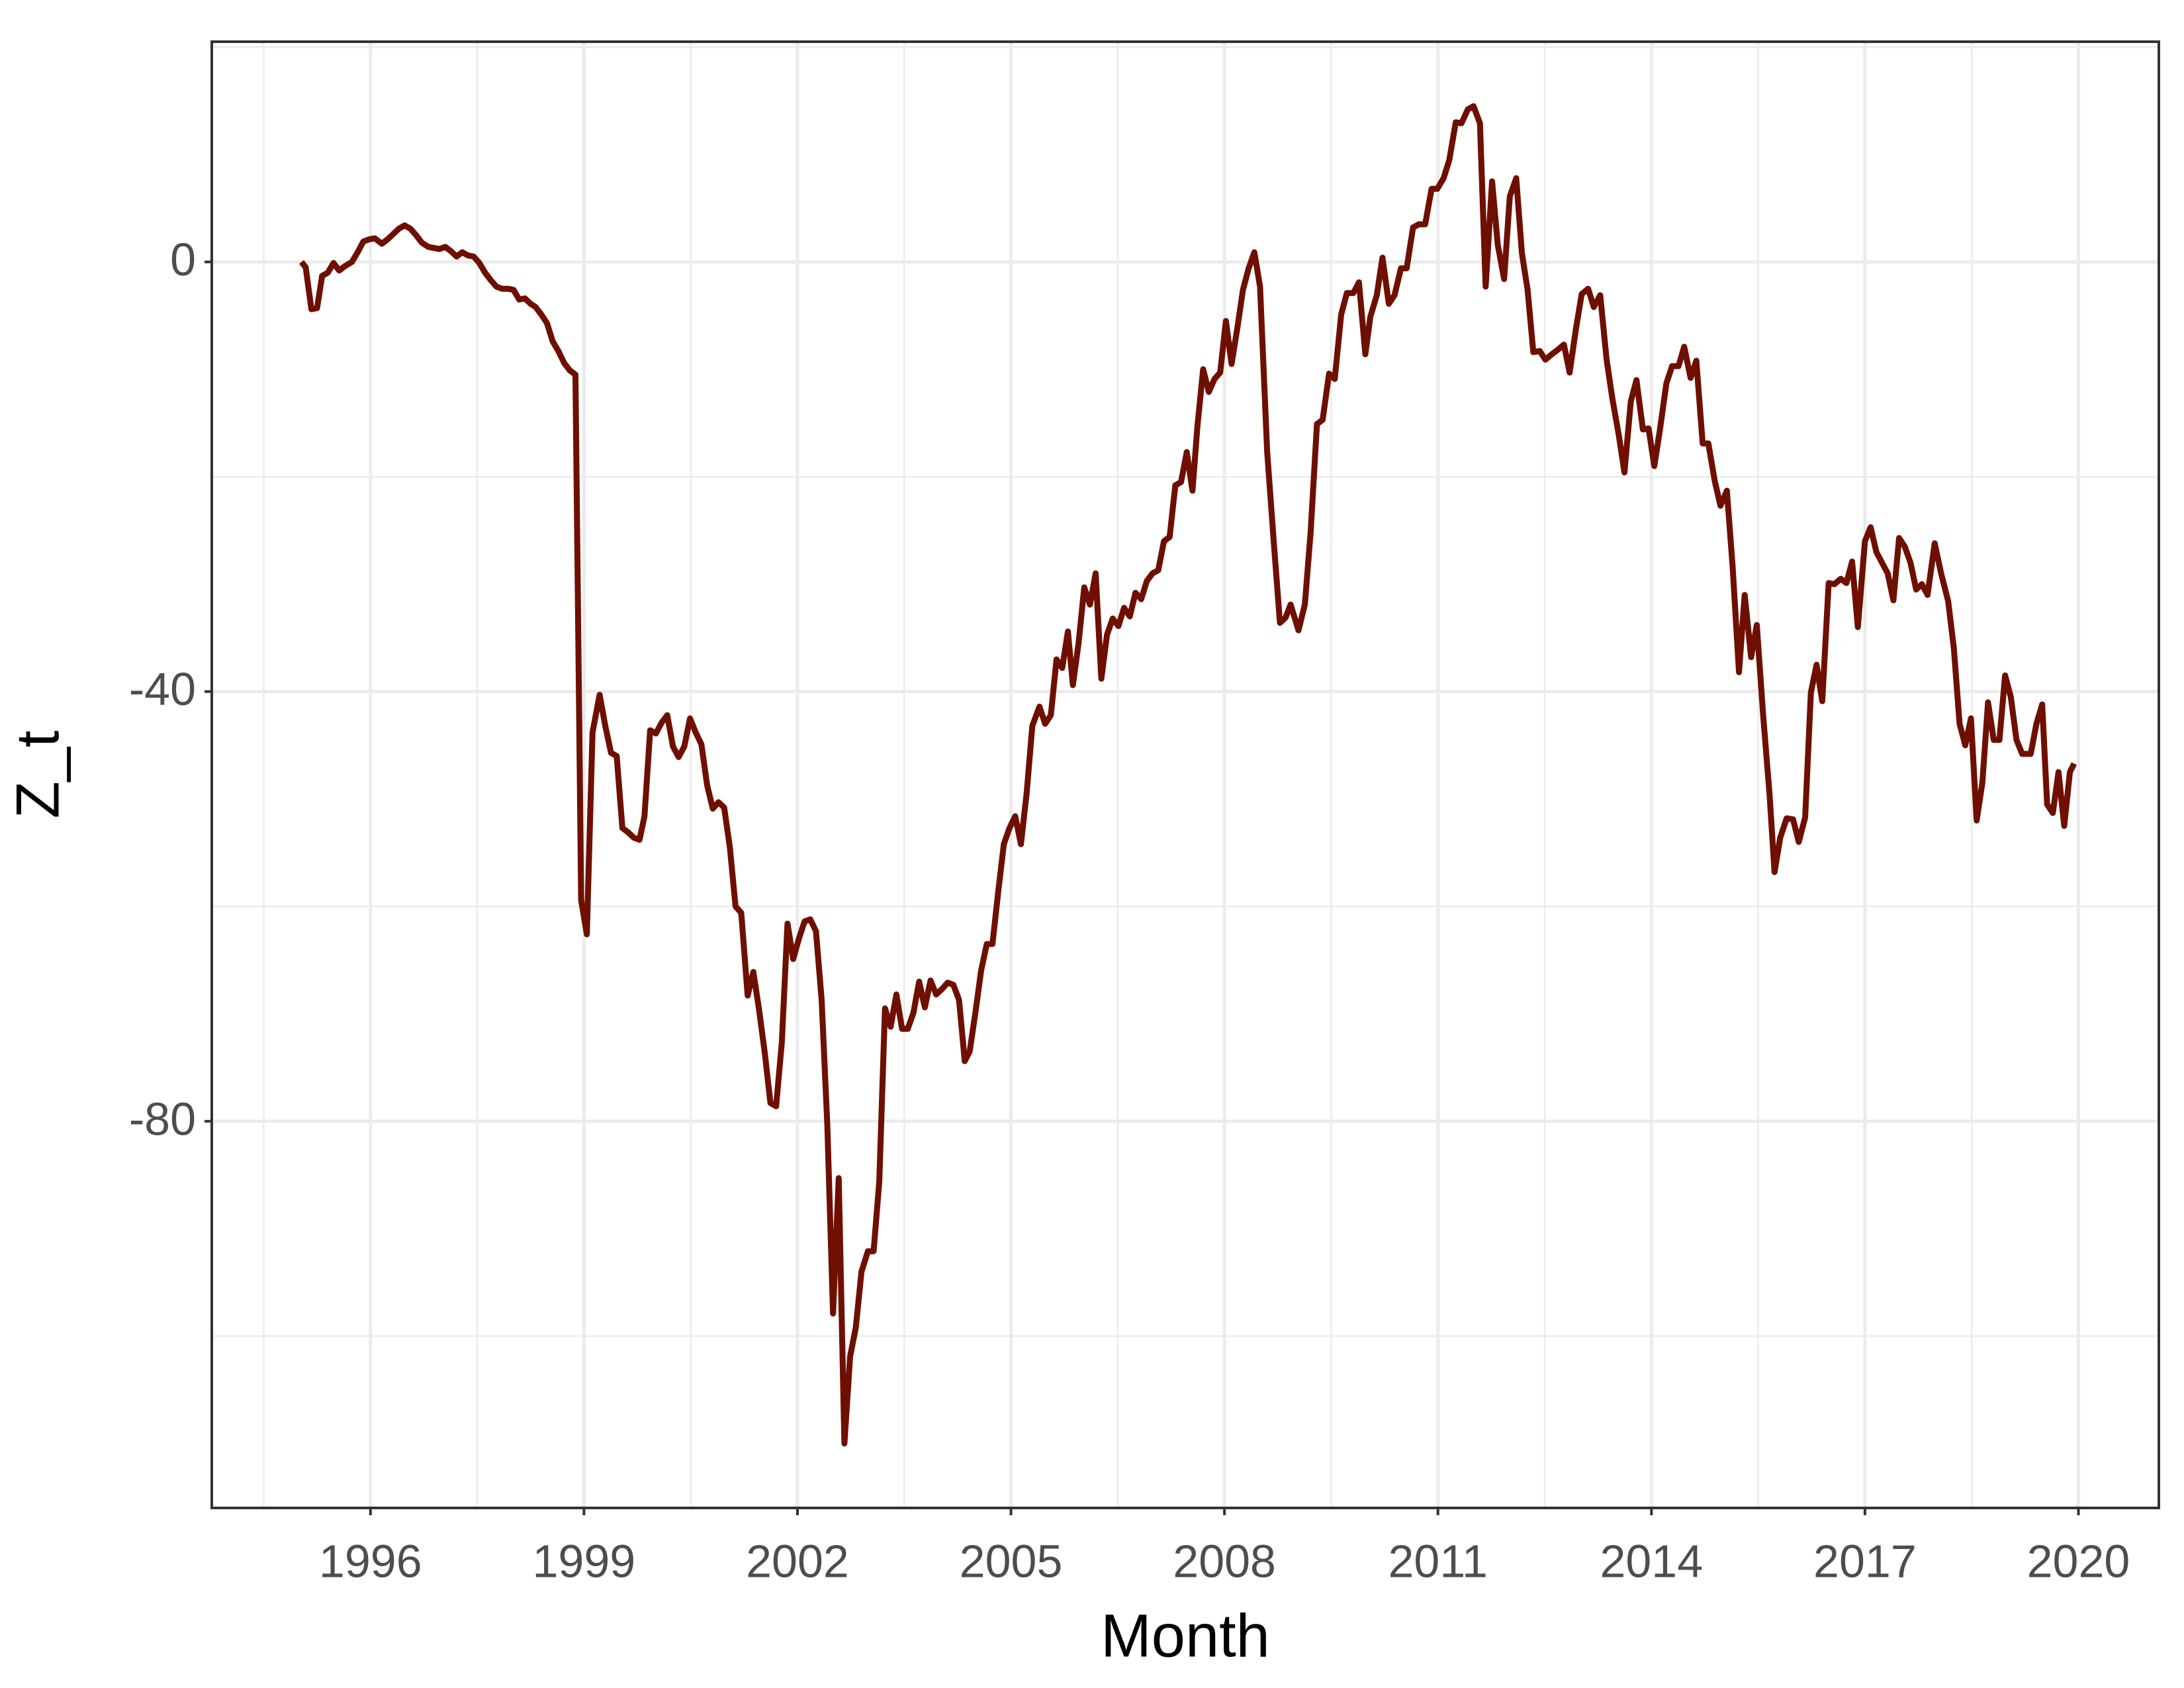 The height and width of the screenshot is (1688, 2184). I want to click on y-axis-title: Z_t, so click(37, 775).